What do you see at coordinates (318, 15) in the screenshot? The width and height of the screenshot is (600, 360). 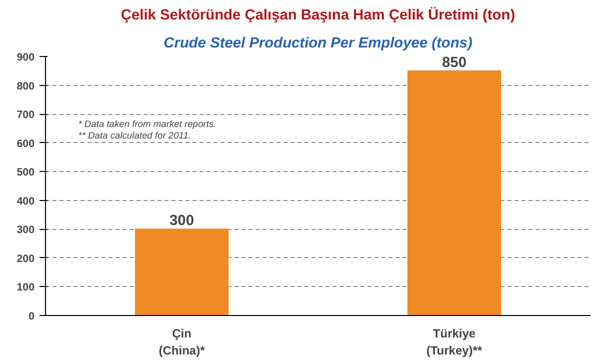 I see `chart-title: Çelik Sektöründe Çalışan Başına Ham Çelik Üretimi (ton)` at bounding box center [318, 15].